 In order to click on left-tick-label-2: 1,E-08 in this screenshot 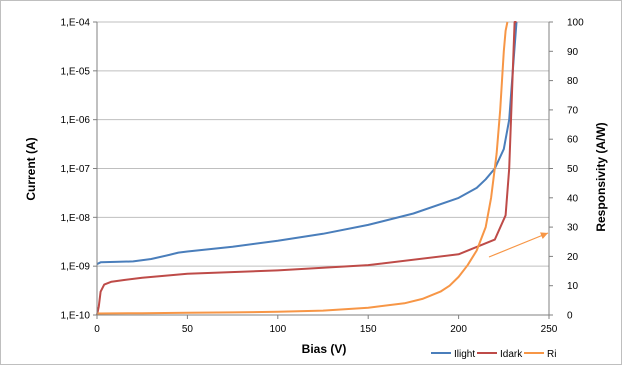, I will do `click(76, 218)`.